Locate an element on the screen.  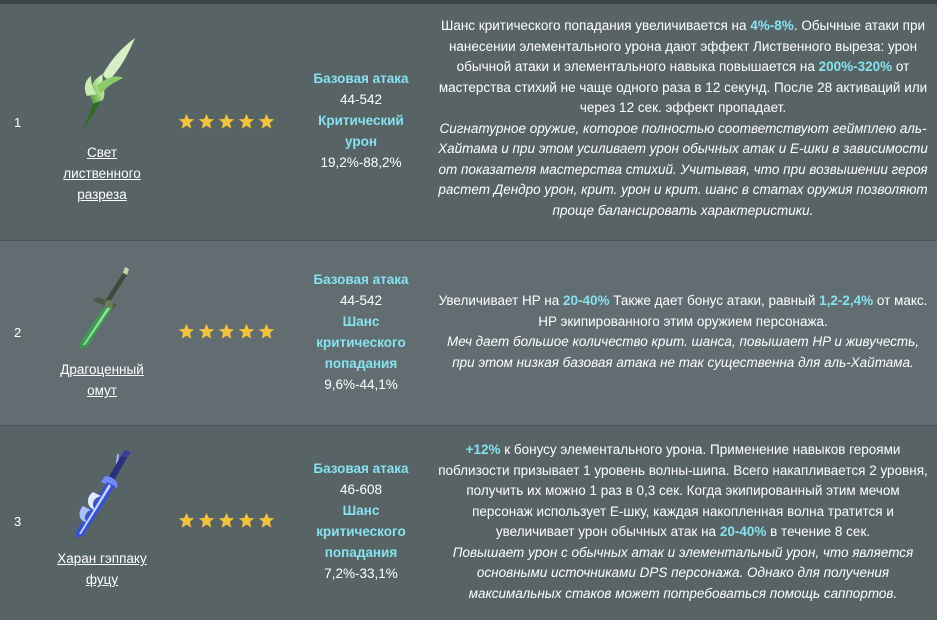
rank-number: 3 is located at coordinates (18, 521).